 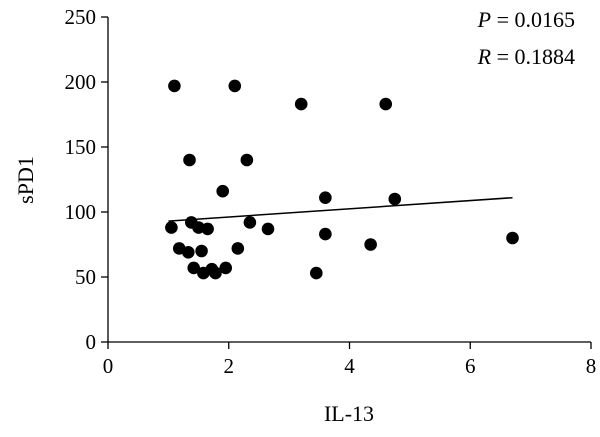 I want to click on stats-annotation: P = 0.0165 R = 0.1884, so click(x=526, y=38).